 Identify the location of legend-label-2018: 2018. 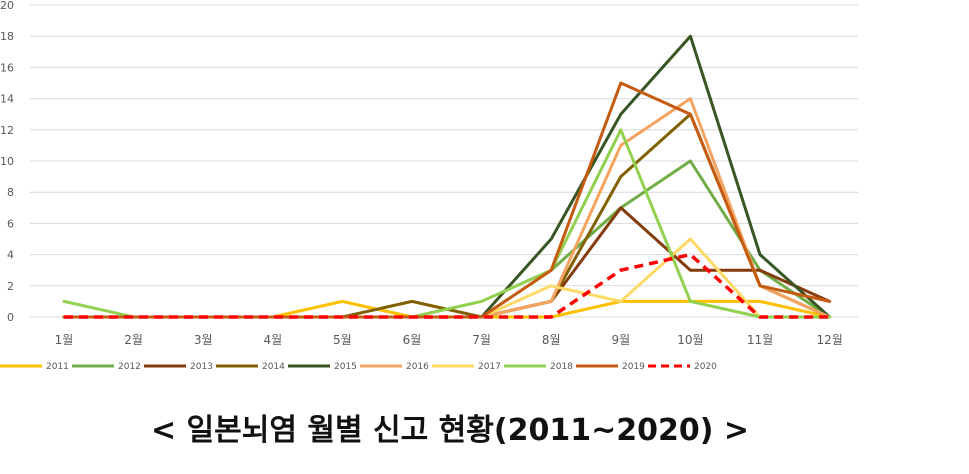
(561, 367).